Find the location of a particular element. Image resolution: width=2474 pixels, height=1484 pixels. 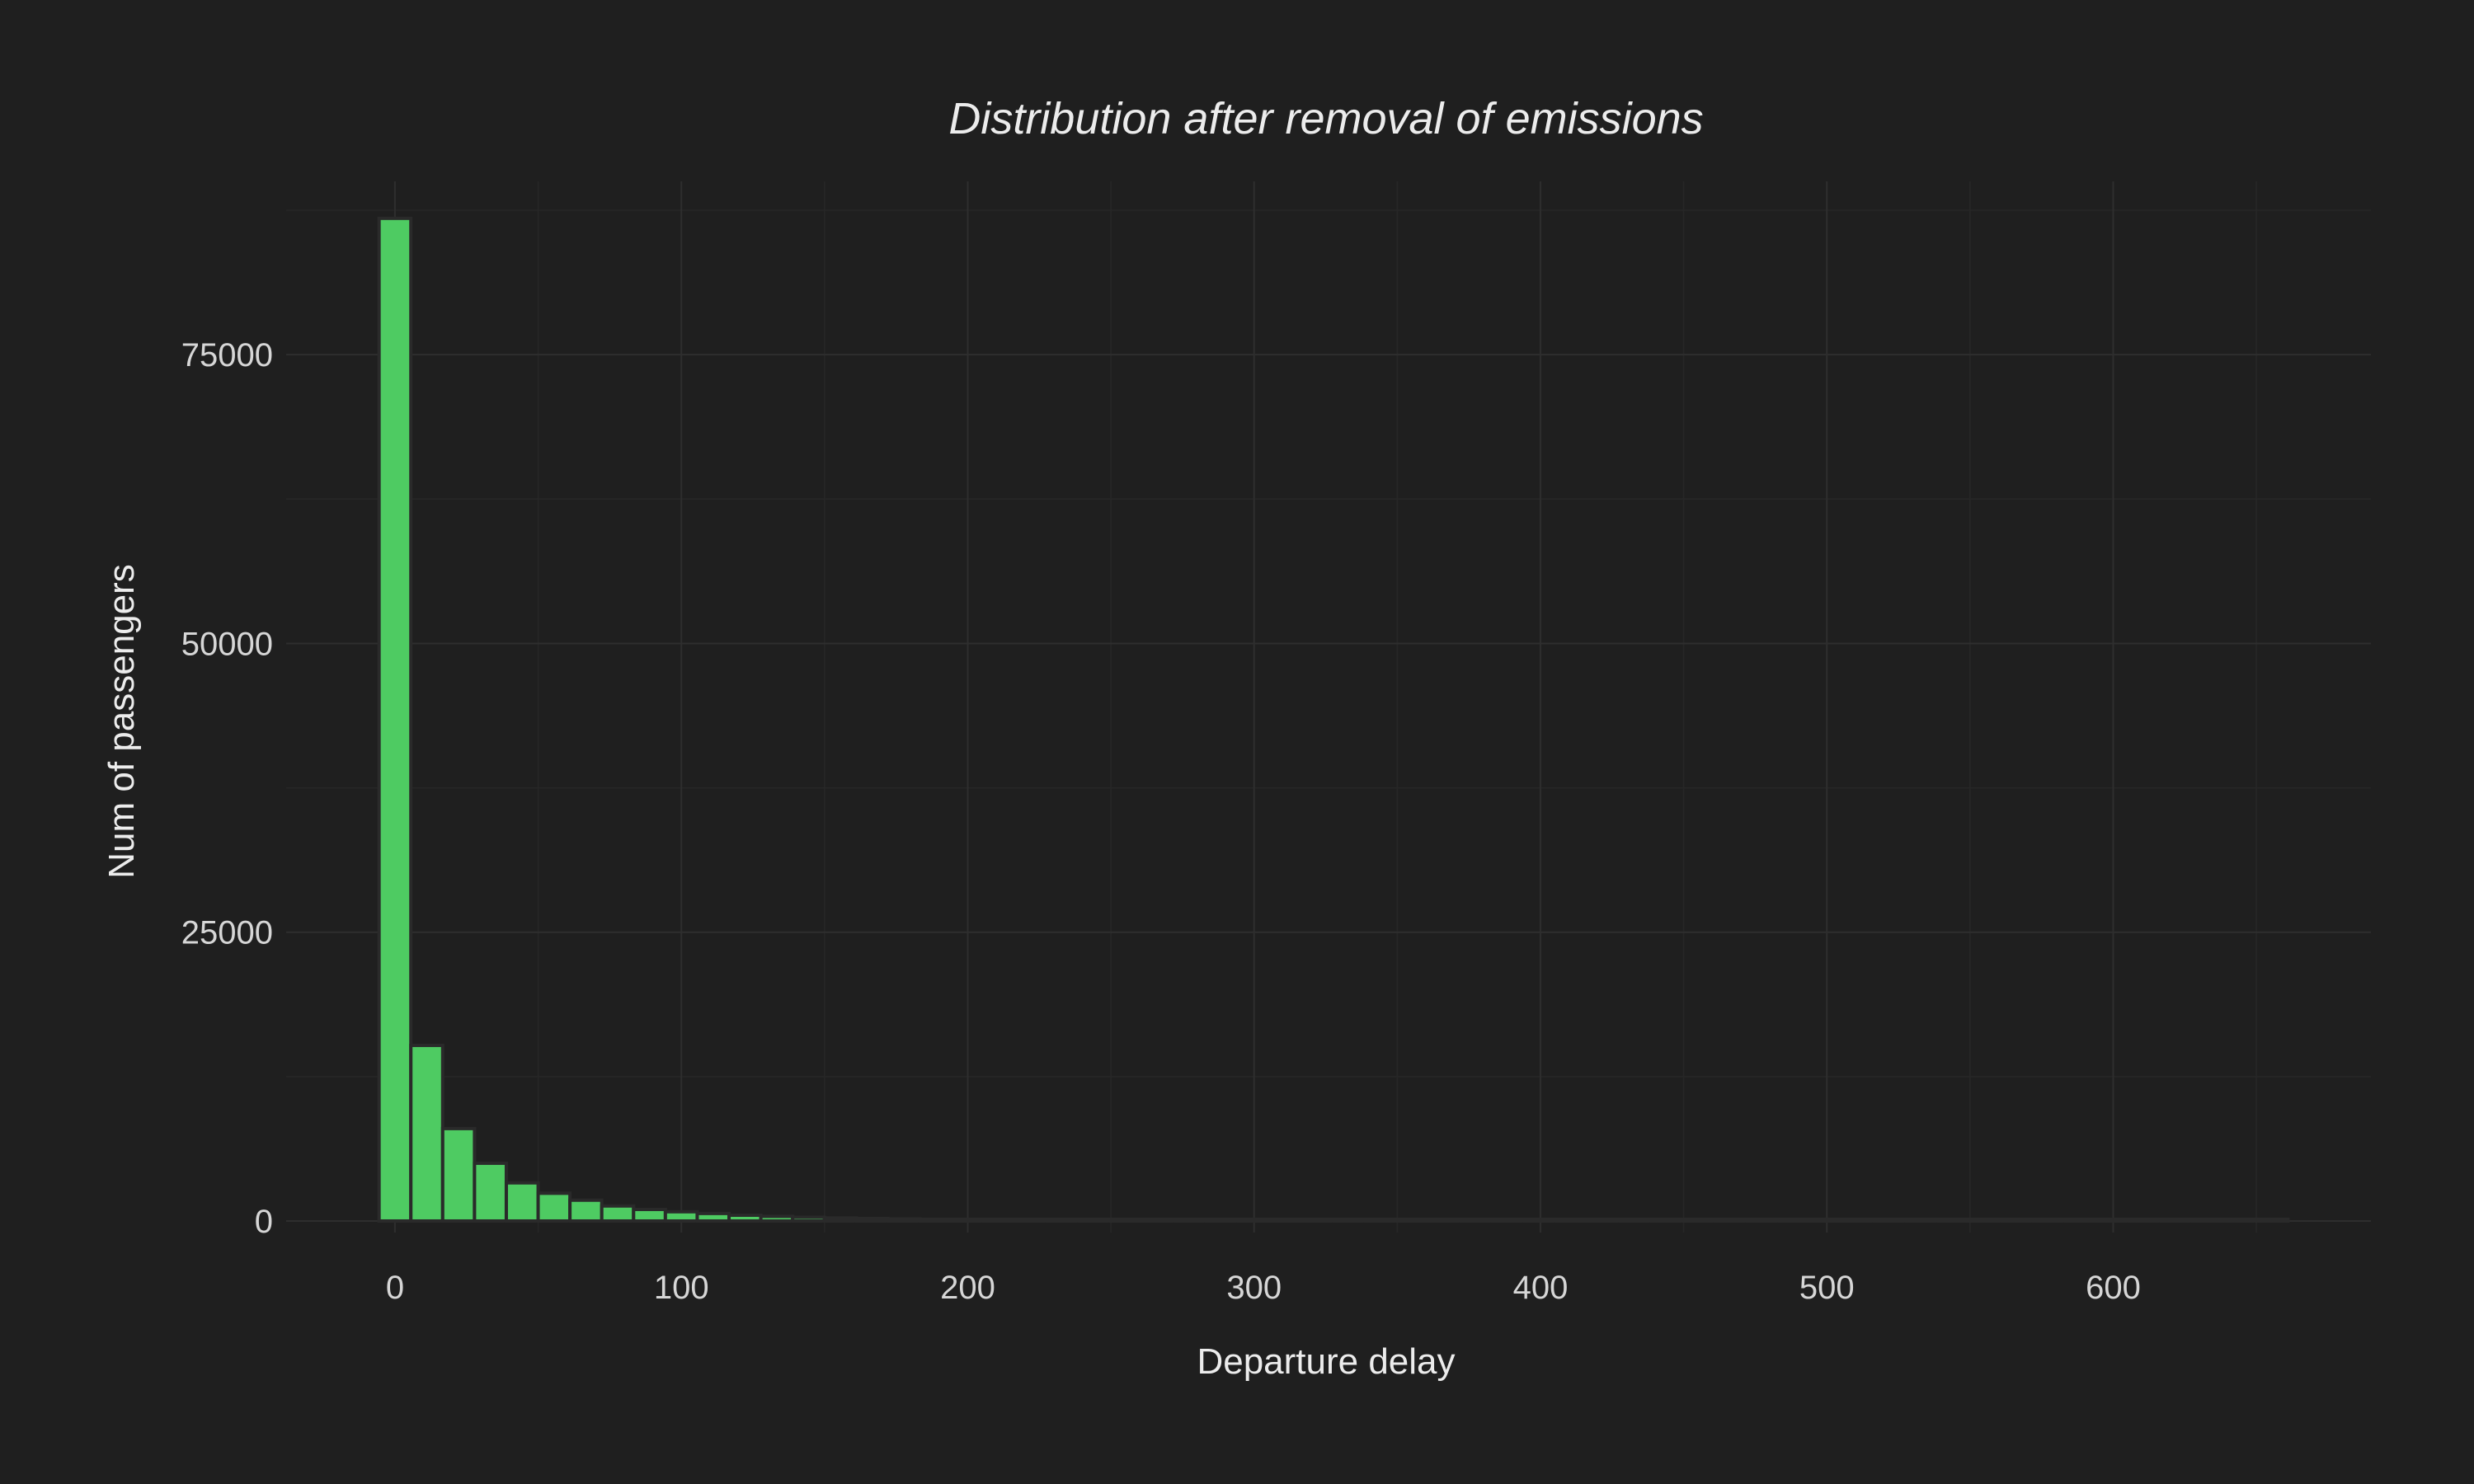

x-tick-label: 300 is located at coordinates (1254, 1288).